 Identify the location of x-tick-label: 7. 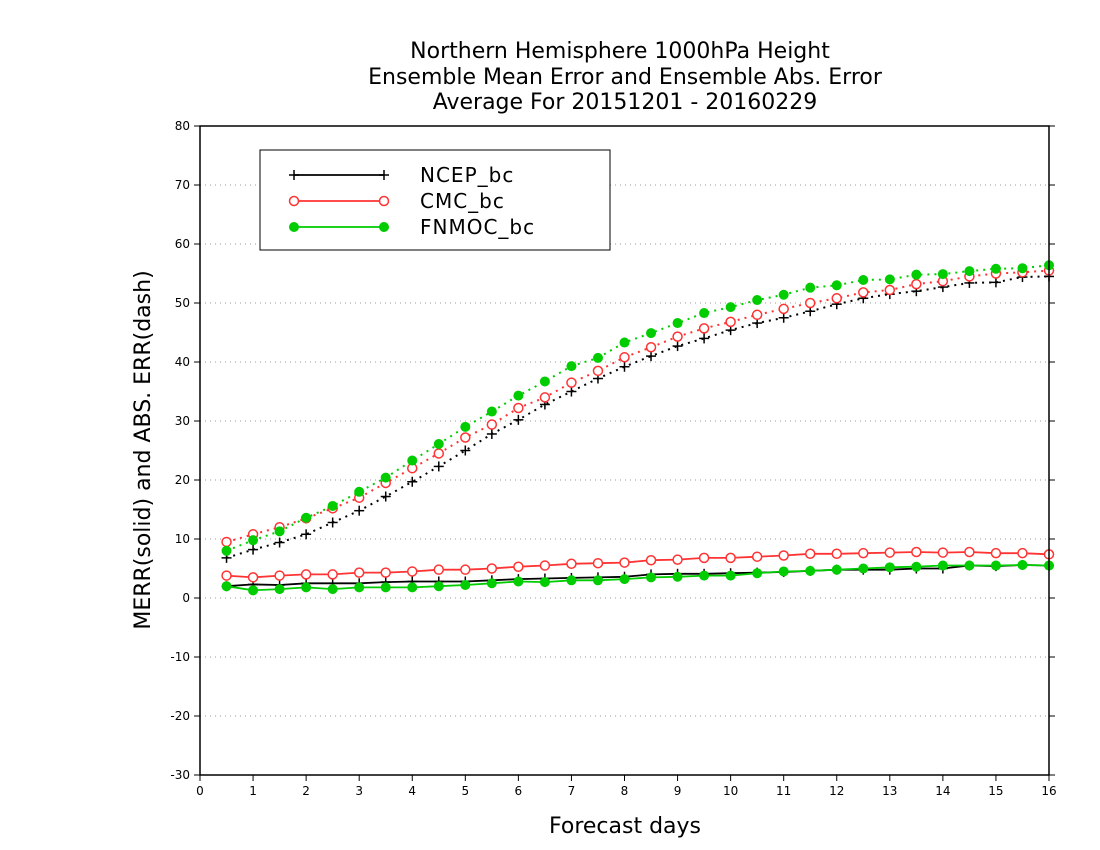
(572, 791).